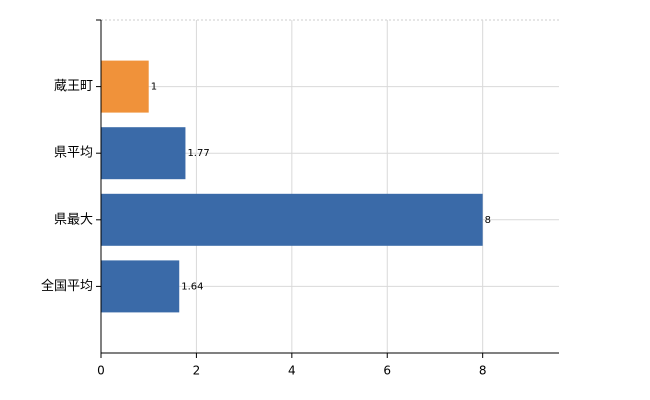  Describe the element at coordinates (488, 220) in the screenshot. I see `value-label: 8` at that location.